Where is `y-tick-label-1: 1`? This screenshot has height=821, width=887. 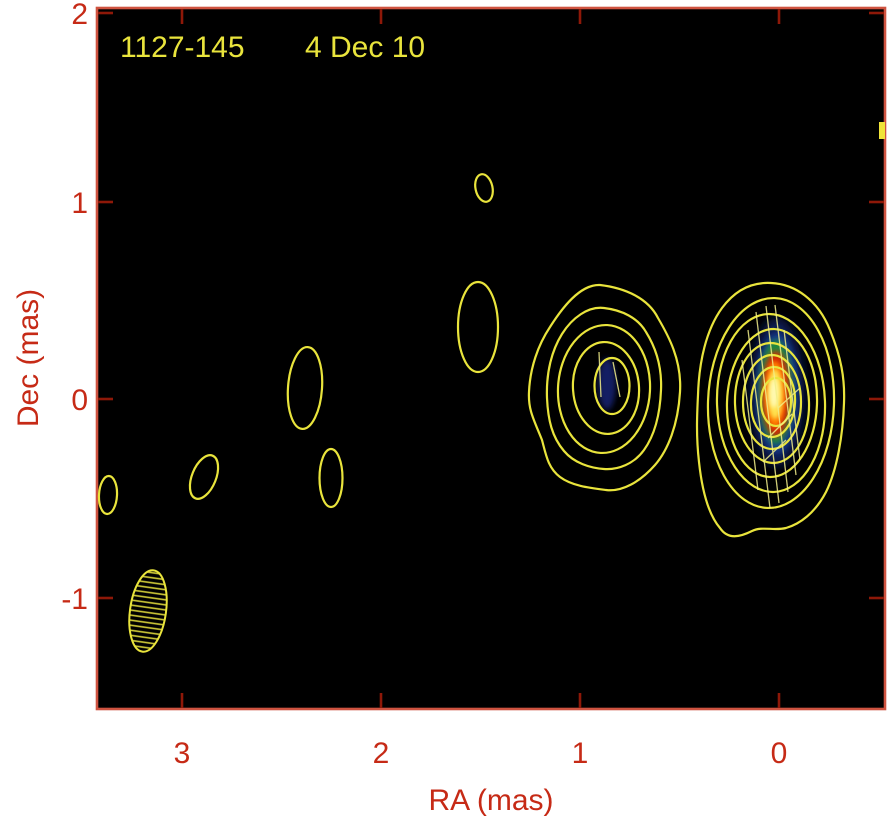
y-tick-label-1: 1 is located at coordinates (79, 203).